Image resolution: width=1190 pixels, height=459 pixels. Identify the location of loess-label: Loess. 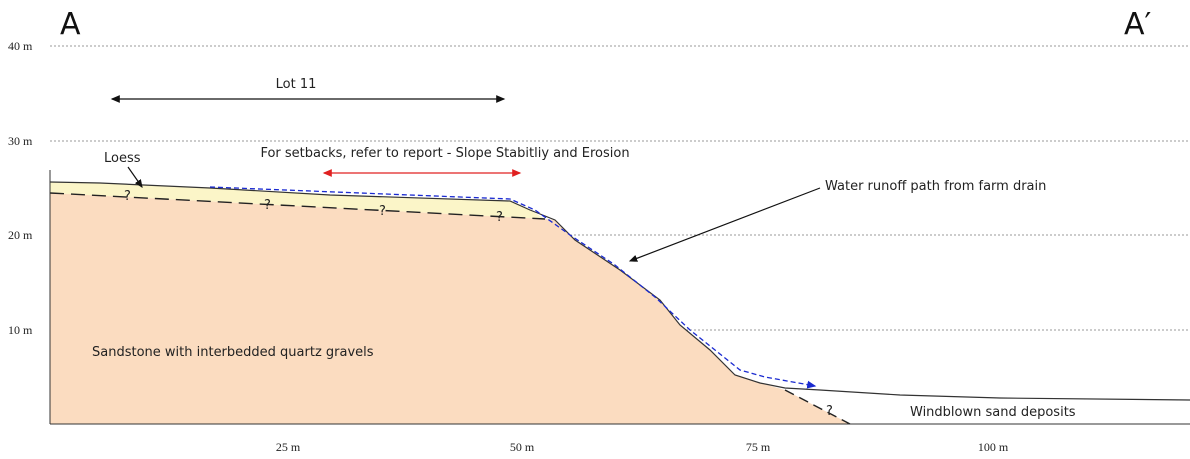
(122, 158).